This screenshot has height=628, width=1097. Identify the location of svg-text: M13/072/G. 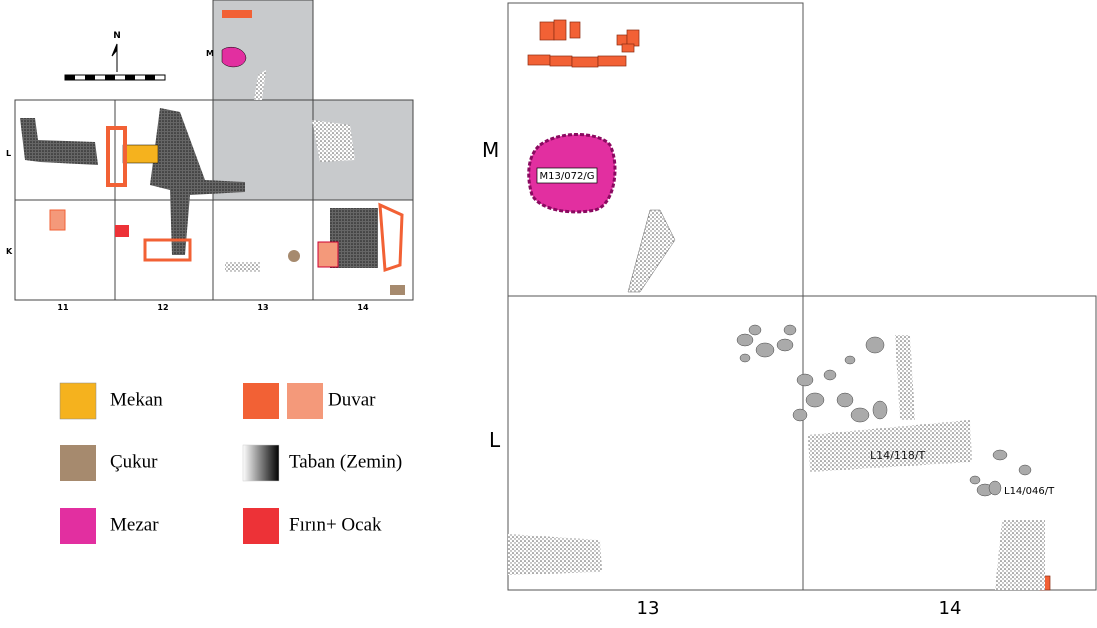
(567, 176).